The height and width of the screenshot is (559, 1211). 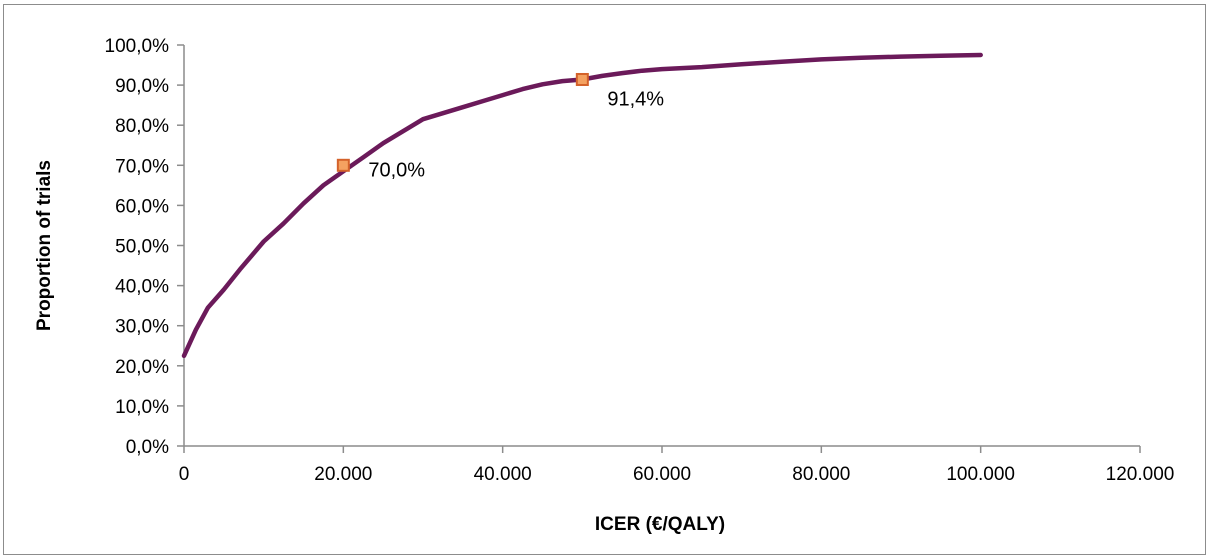 I want to click on y-tick-label: 20,0%, so click(x=142, y=367).